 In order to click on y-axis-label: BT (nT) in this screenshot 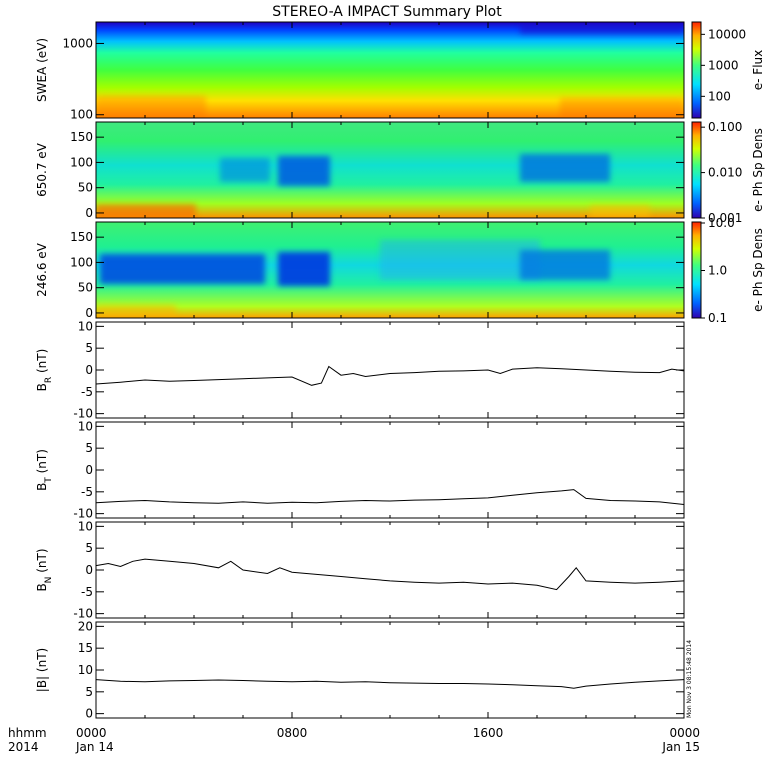, I will do `click(44, 470)`.